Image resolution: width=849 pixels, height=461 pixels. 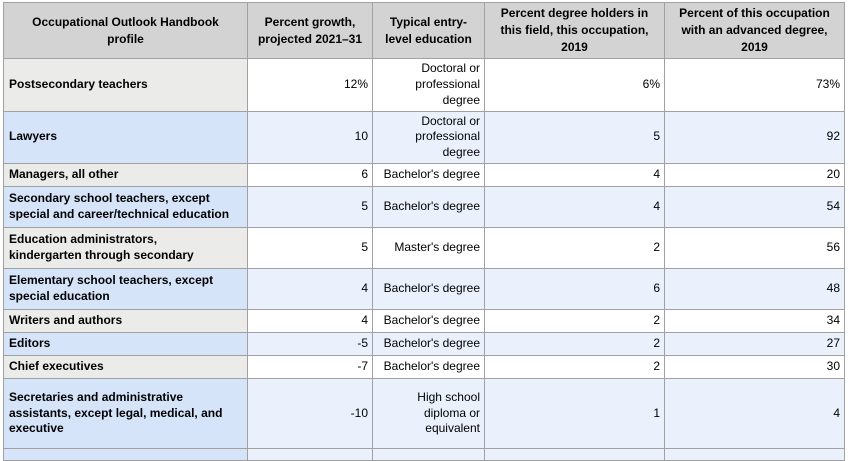 I want to click on growth-cell: 6, so click(x=310, y=175).